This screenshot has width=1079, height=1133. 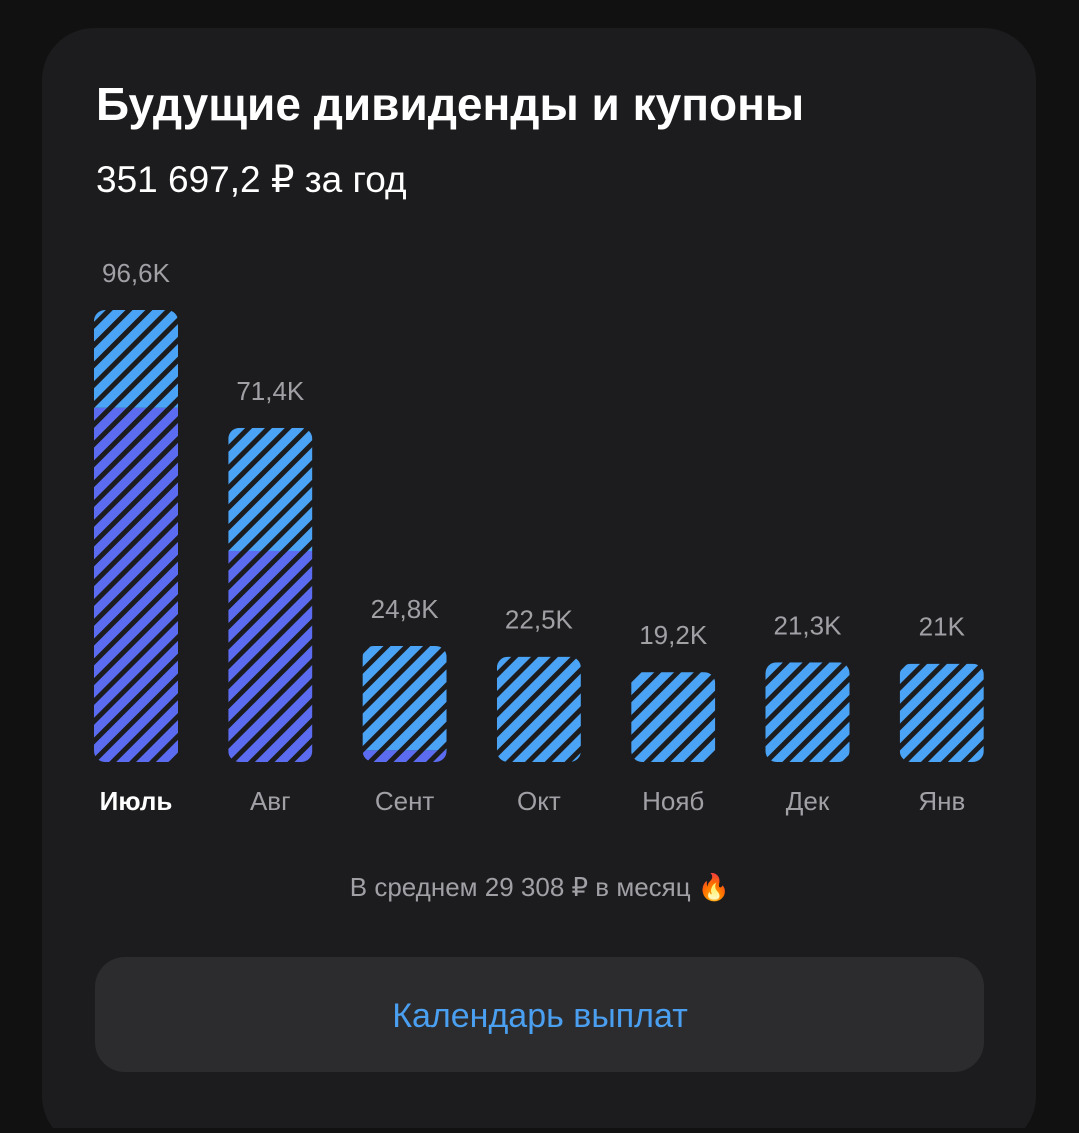 What do you see at coordinates (808, 625) in the screenshot?
I see `value-label: 21,3K` at bounding box center [808, 625].